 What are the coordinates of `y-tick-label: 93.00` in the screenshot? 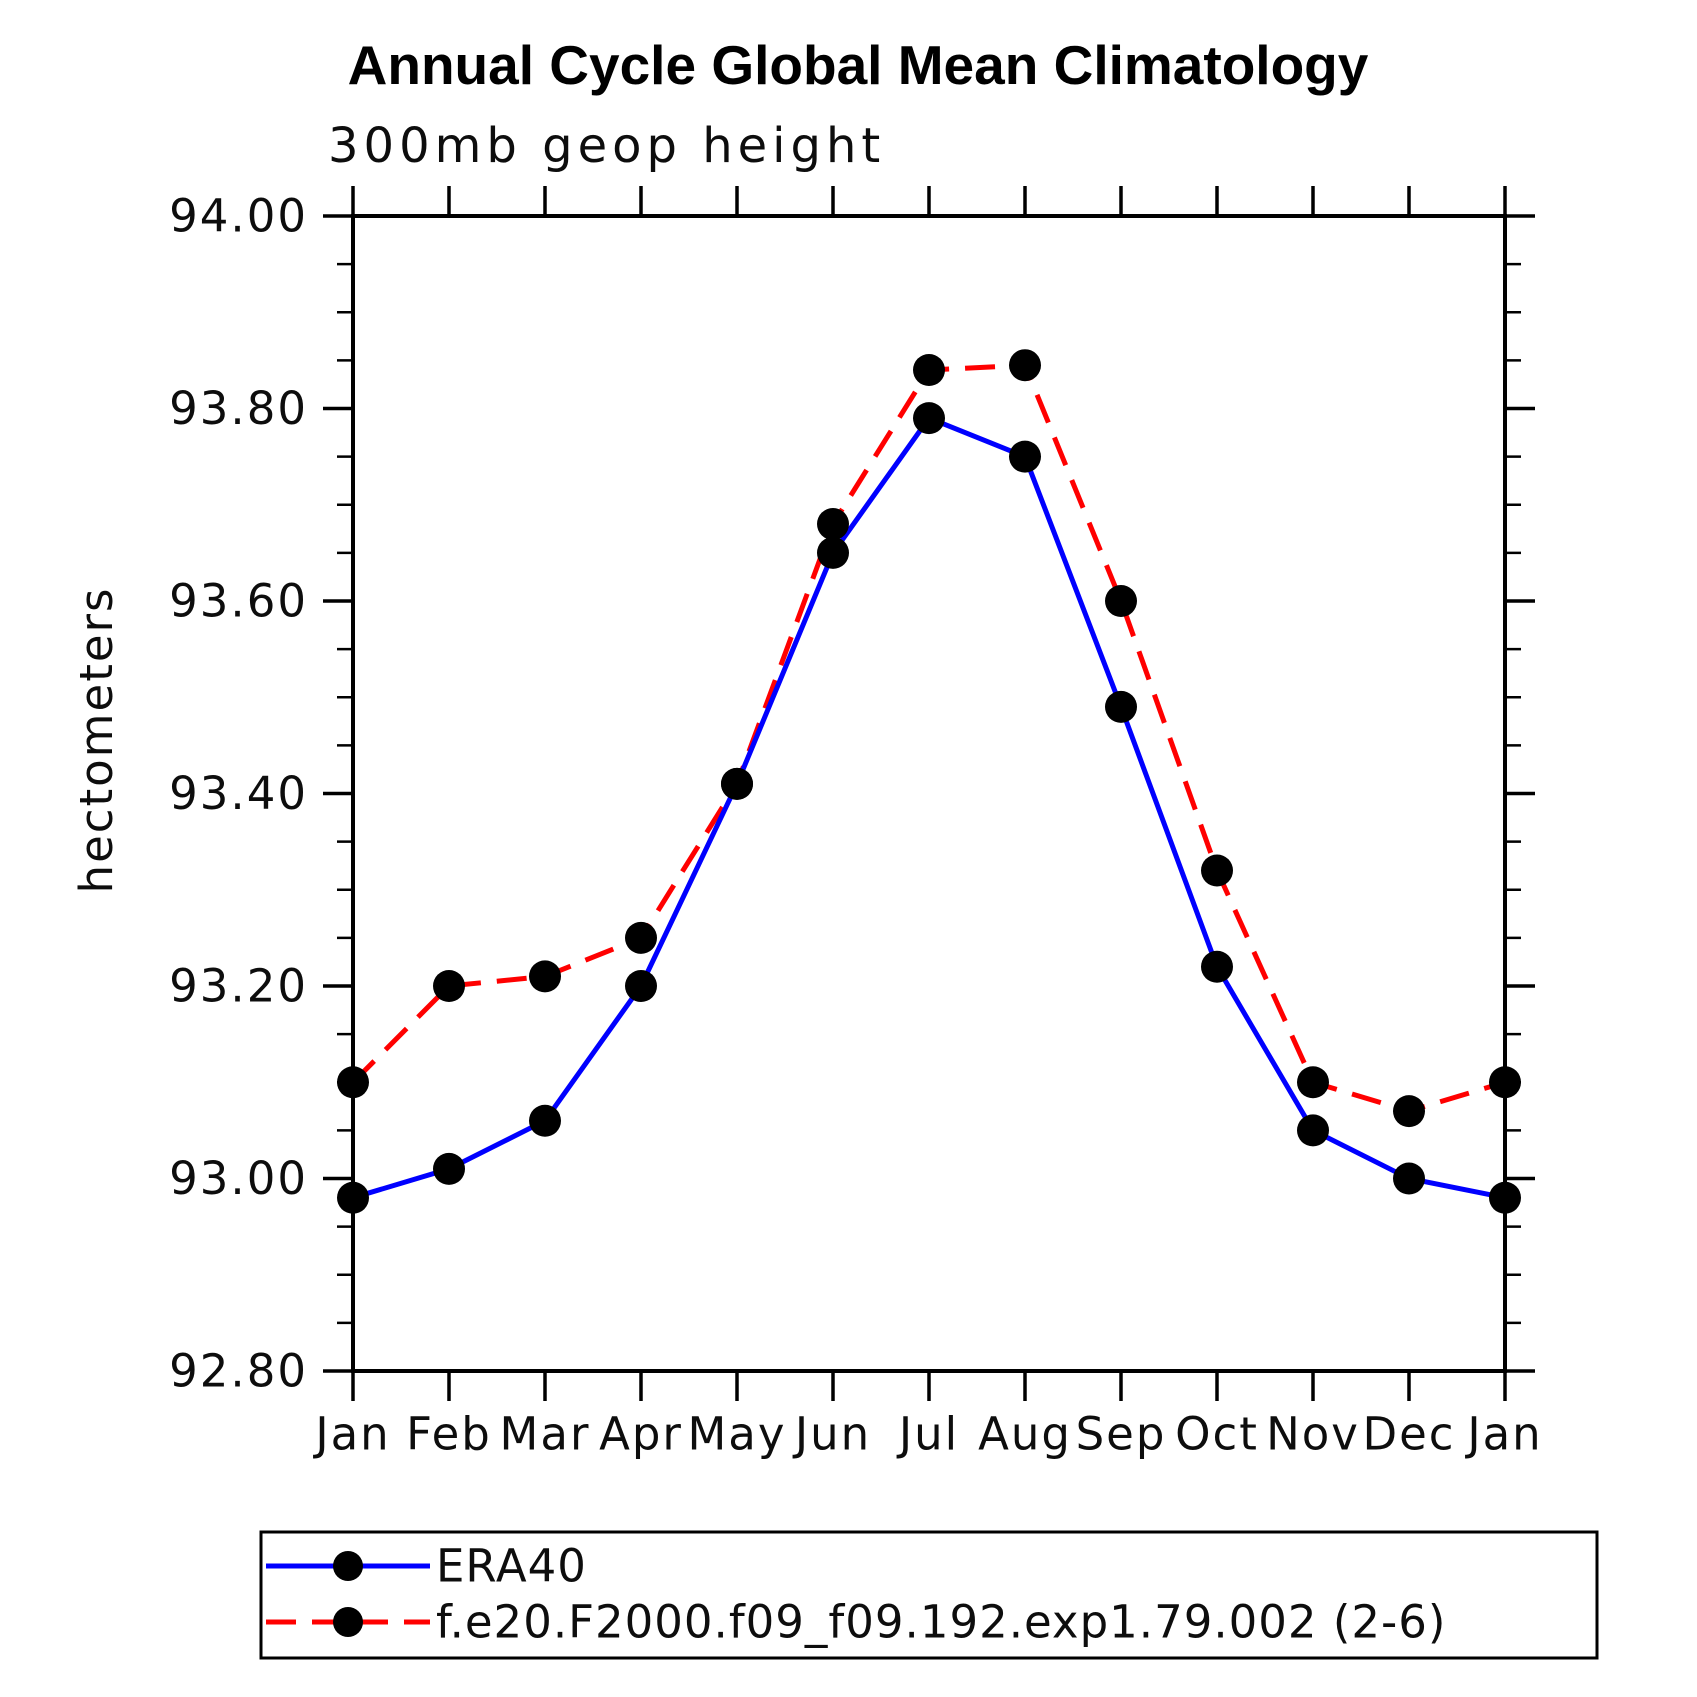 It's located at (238, 1178).